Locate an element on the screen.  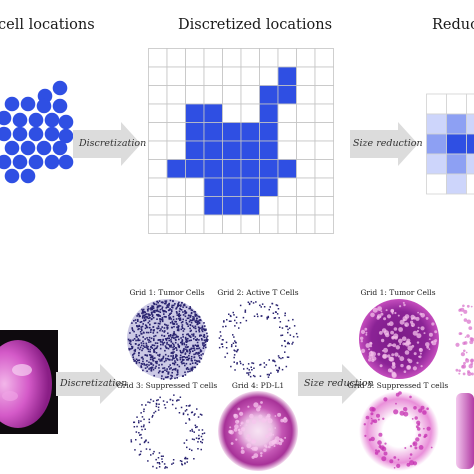
caption-grid-4: Grid 4: PD-L1 is located at coordinates (258, 385).